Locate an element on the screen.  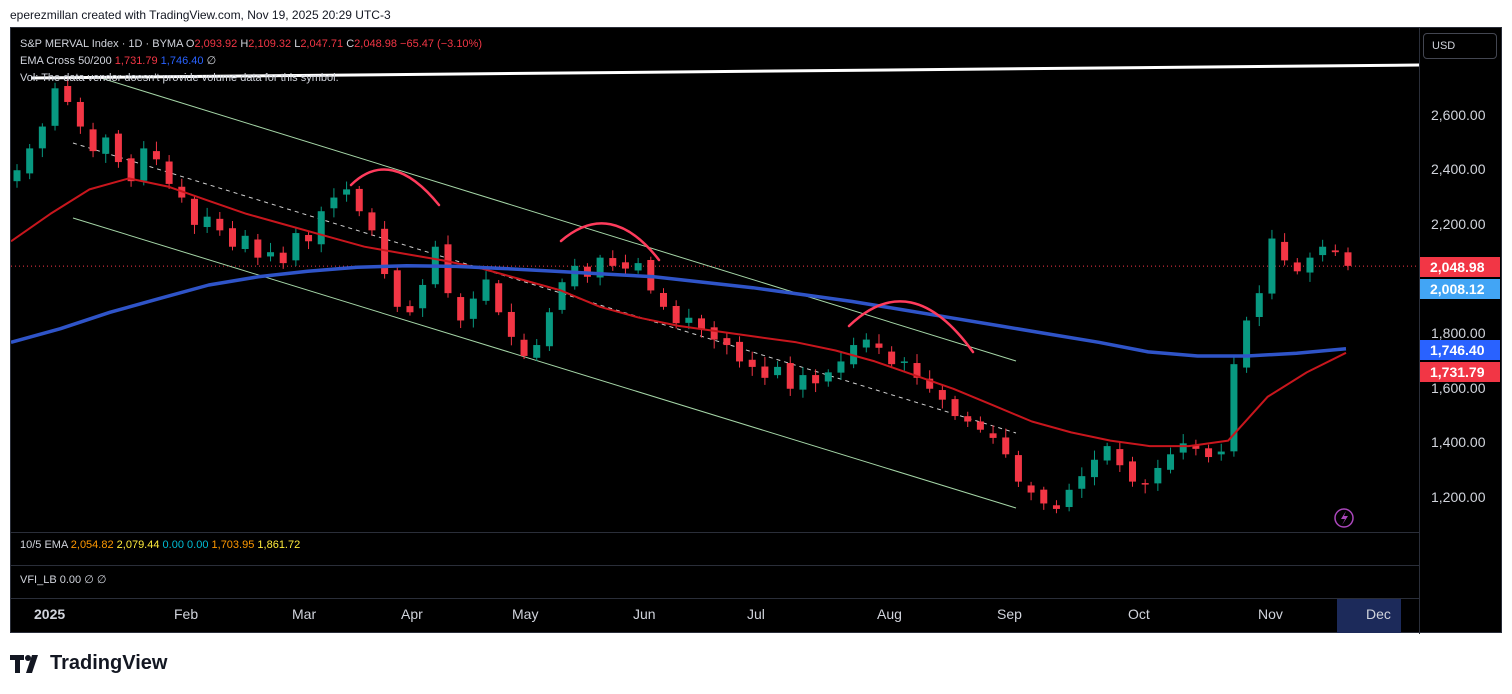
legend-ema-label: EMA Cross 50/200 is located at coordinates (66, 61).